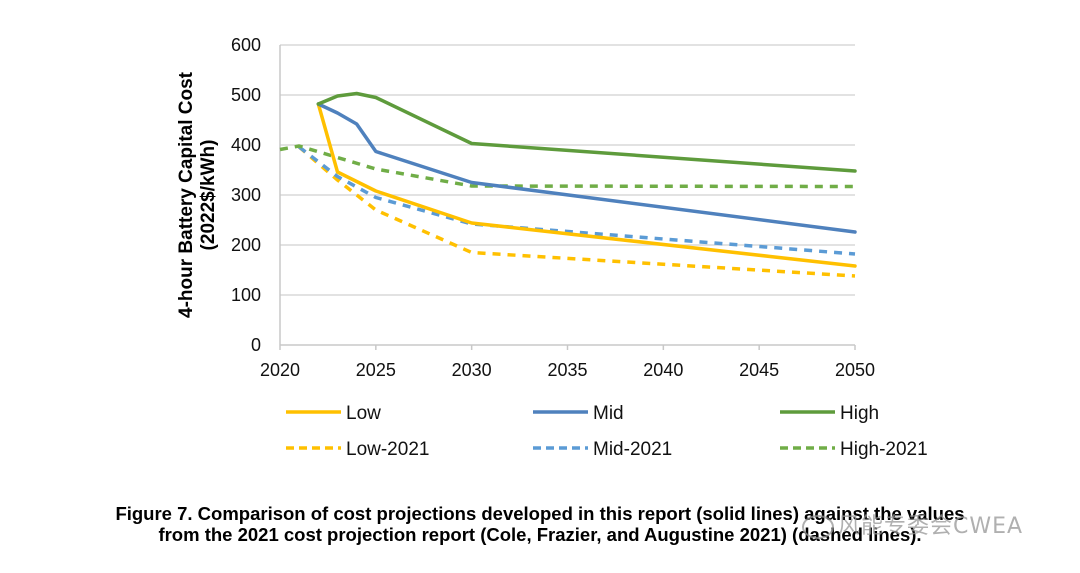 The height and width of the screenshot is (573, 1080). What do you see at coordinates (363, 413) in the screenshot?
I see `legend-label: Low` at bounding box center [363, 413].